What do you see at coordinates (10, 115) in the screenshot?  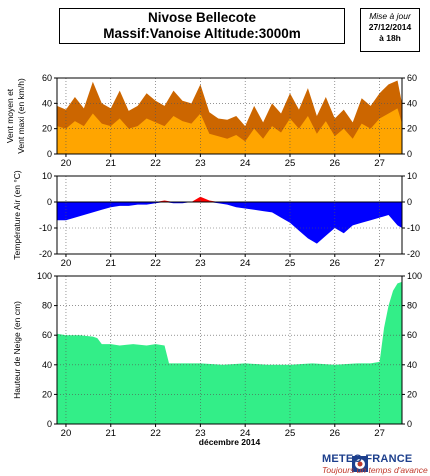 I see `y-axis-label-line1: Vent moyen et` at bounding box center [10, 115].